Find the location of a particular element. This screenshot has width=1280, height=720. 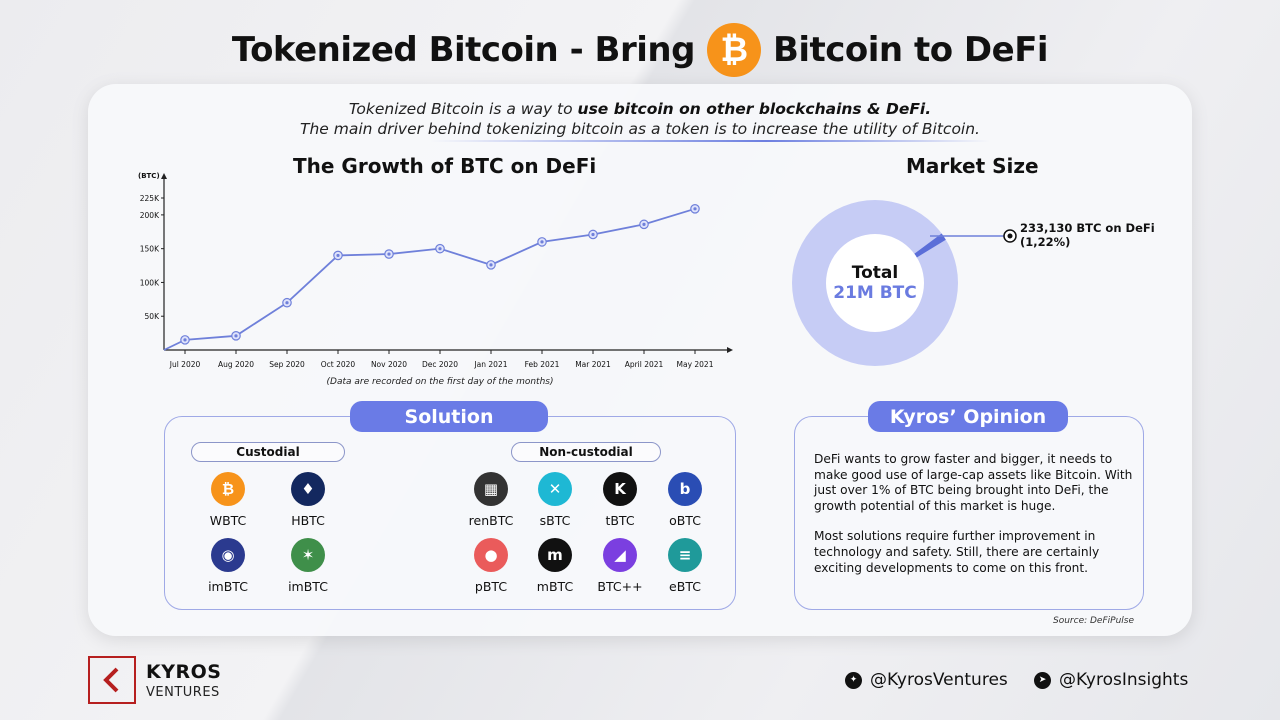

token-item: b oBTC is located at coordinates (685, 500).